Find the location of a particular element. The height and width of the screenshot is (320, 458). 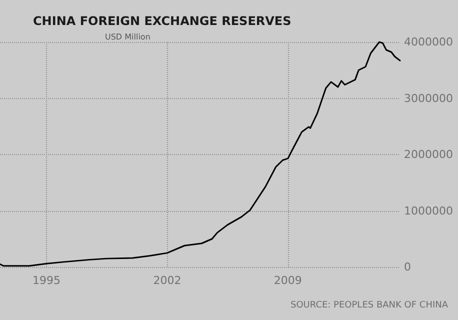

x-tick-label: 2009 is located at coordinates (288, 280).